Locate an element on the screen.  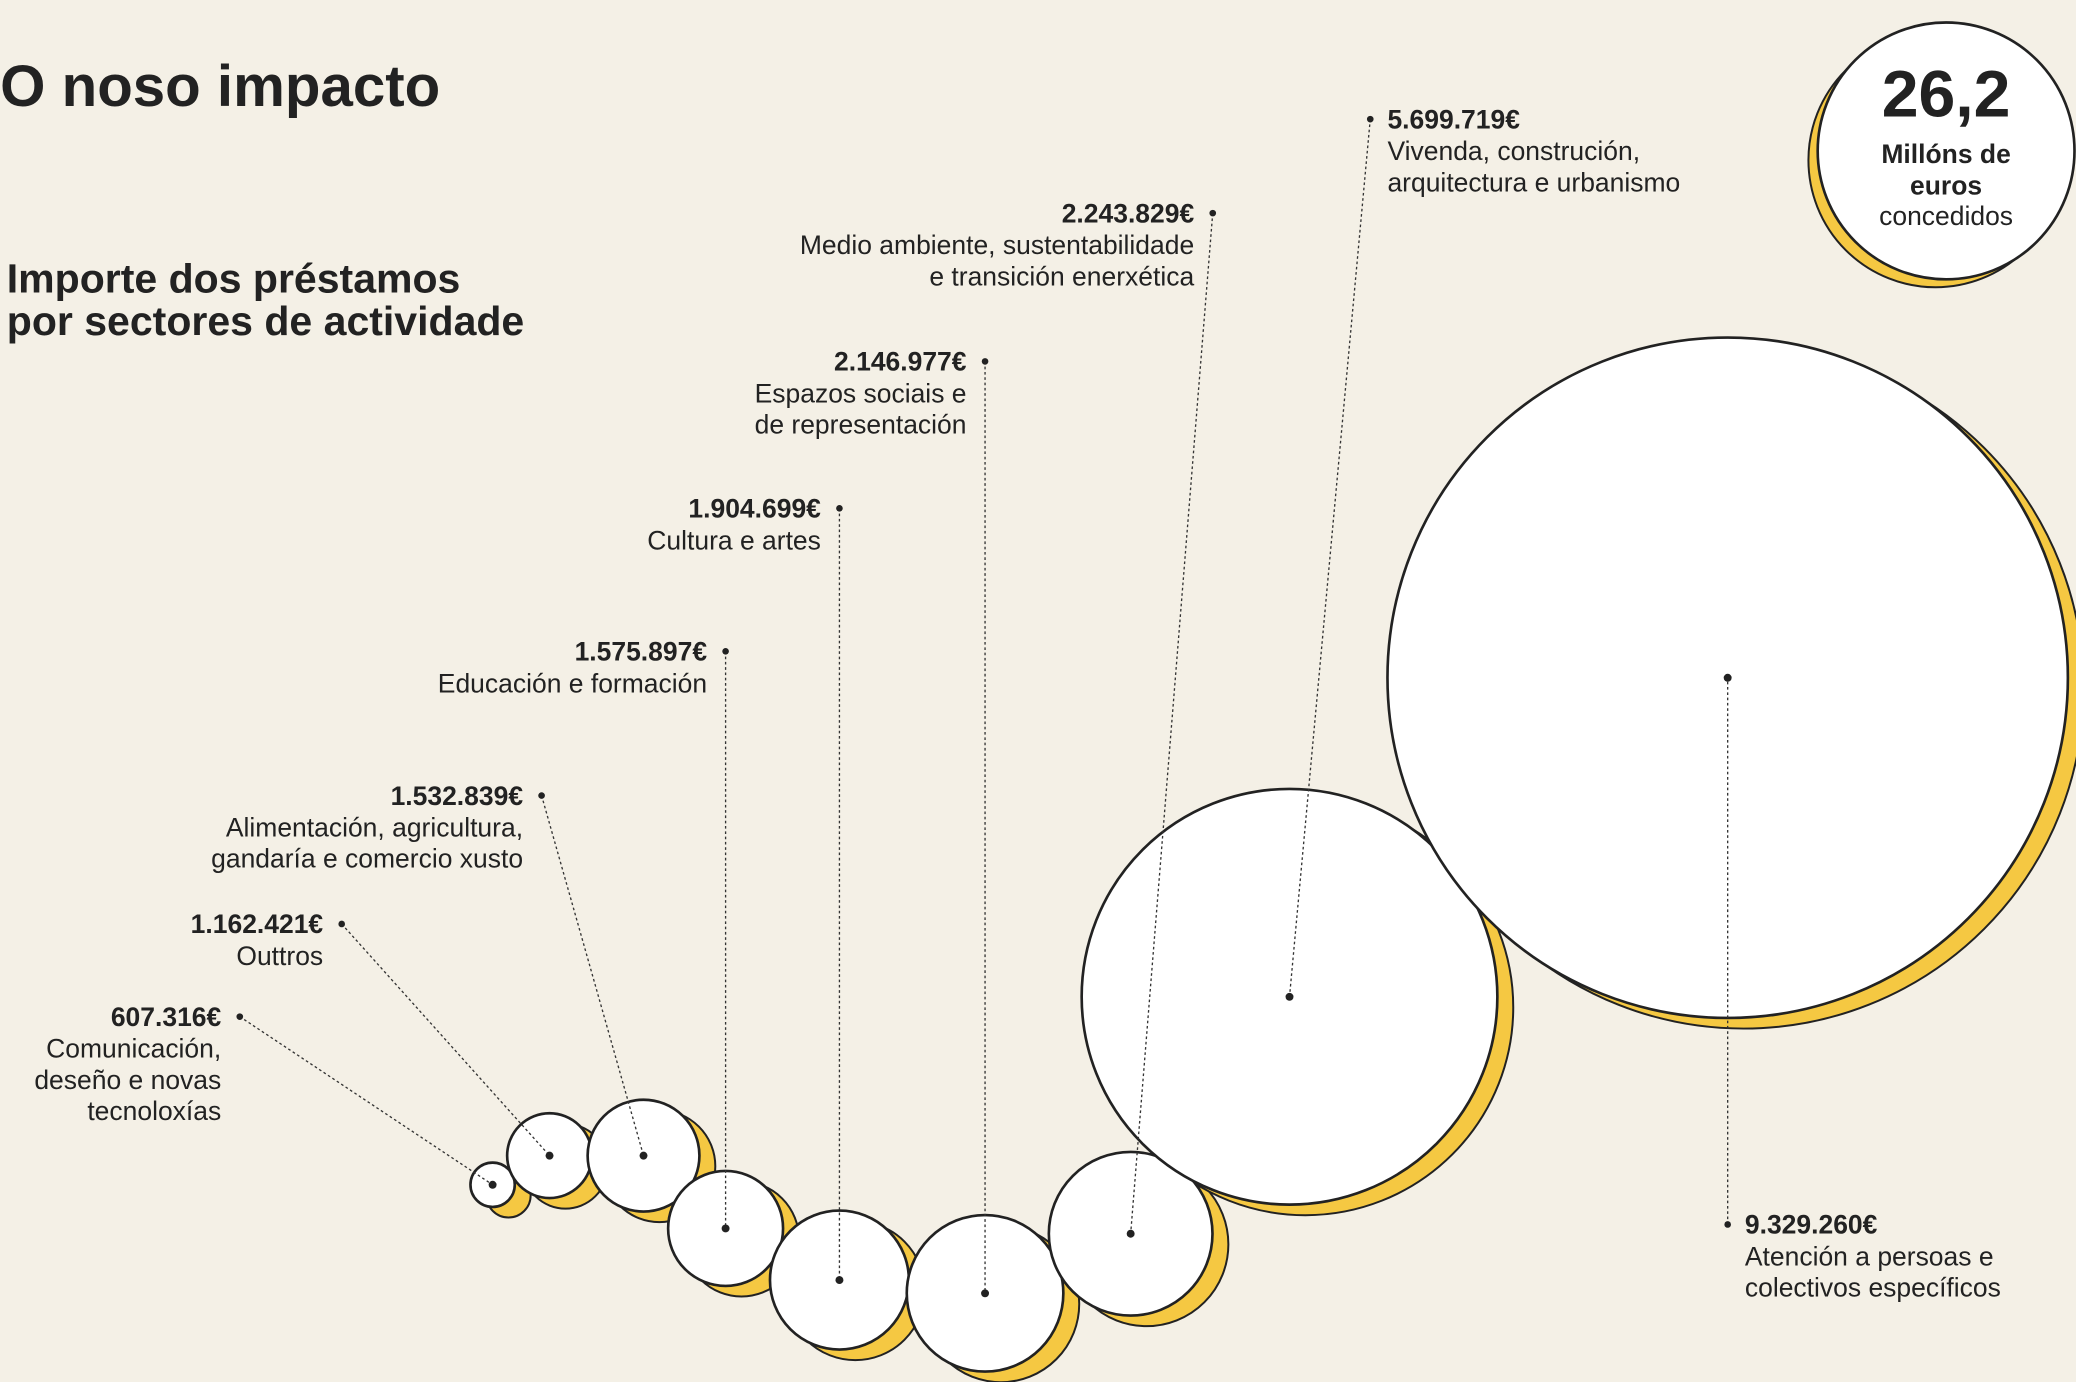
value-label: 1.904.699€ is located at coordinates (754, 509).